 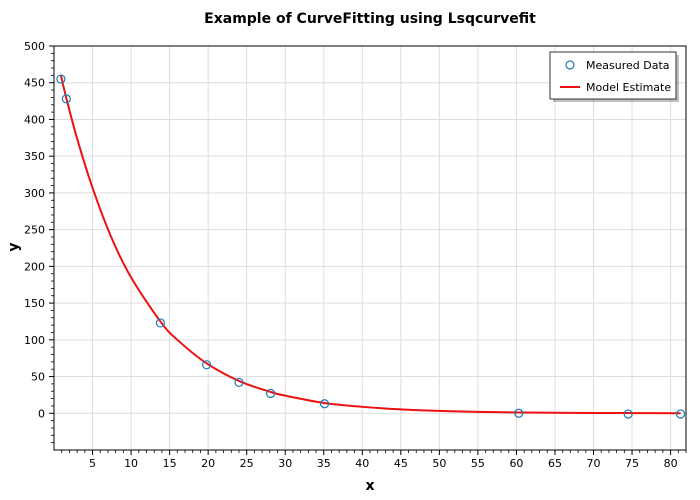 What do you see at coordinates (628, 65) in the screenshot?
I see `legend-label-measured-data: Measured Data` at bounding box center [628, 65].